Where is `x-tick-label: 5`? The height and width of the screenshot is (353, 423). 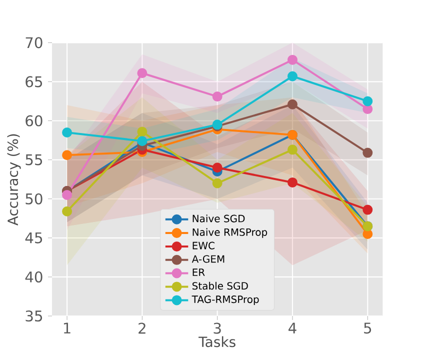
x-tick-label: 5 is located at coordinates (368, 328).